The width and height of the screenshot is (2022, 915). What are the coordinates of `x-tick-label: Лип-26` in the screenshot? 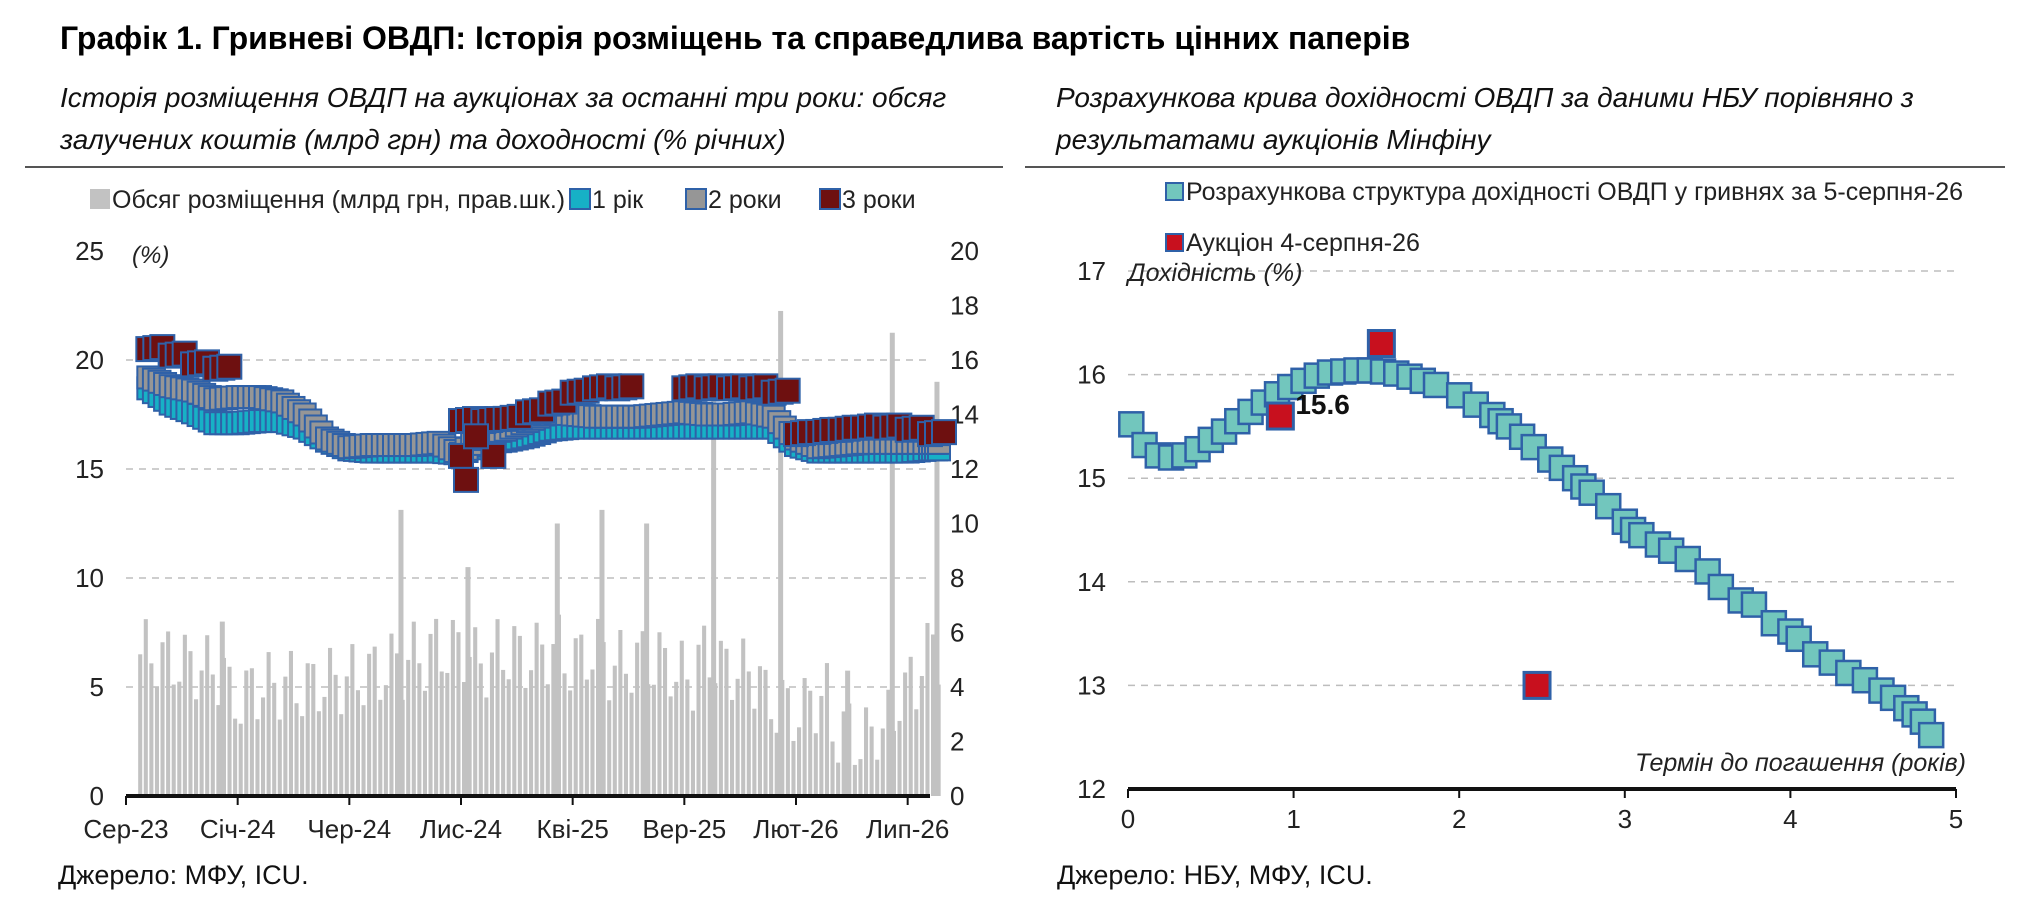 It's located at (907, 829).